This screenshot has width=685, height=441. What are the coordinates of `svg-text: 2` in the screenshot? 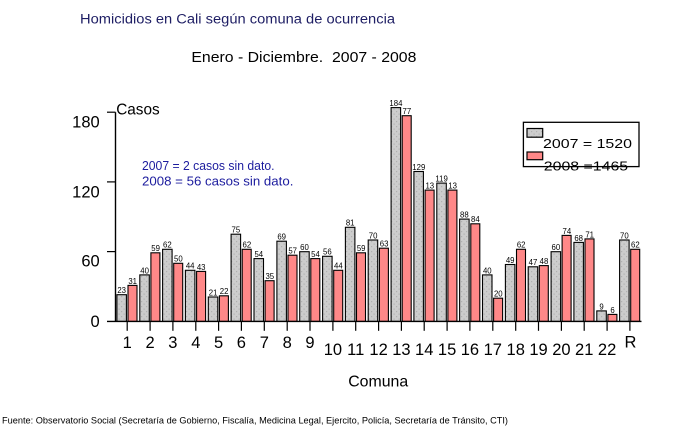 It's located at (150, 343).